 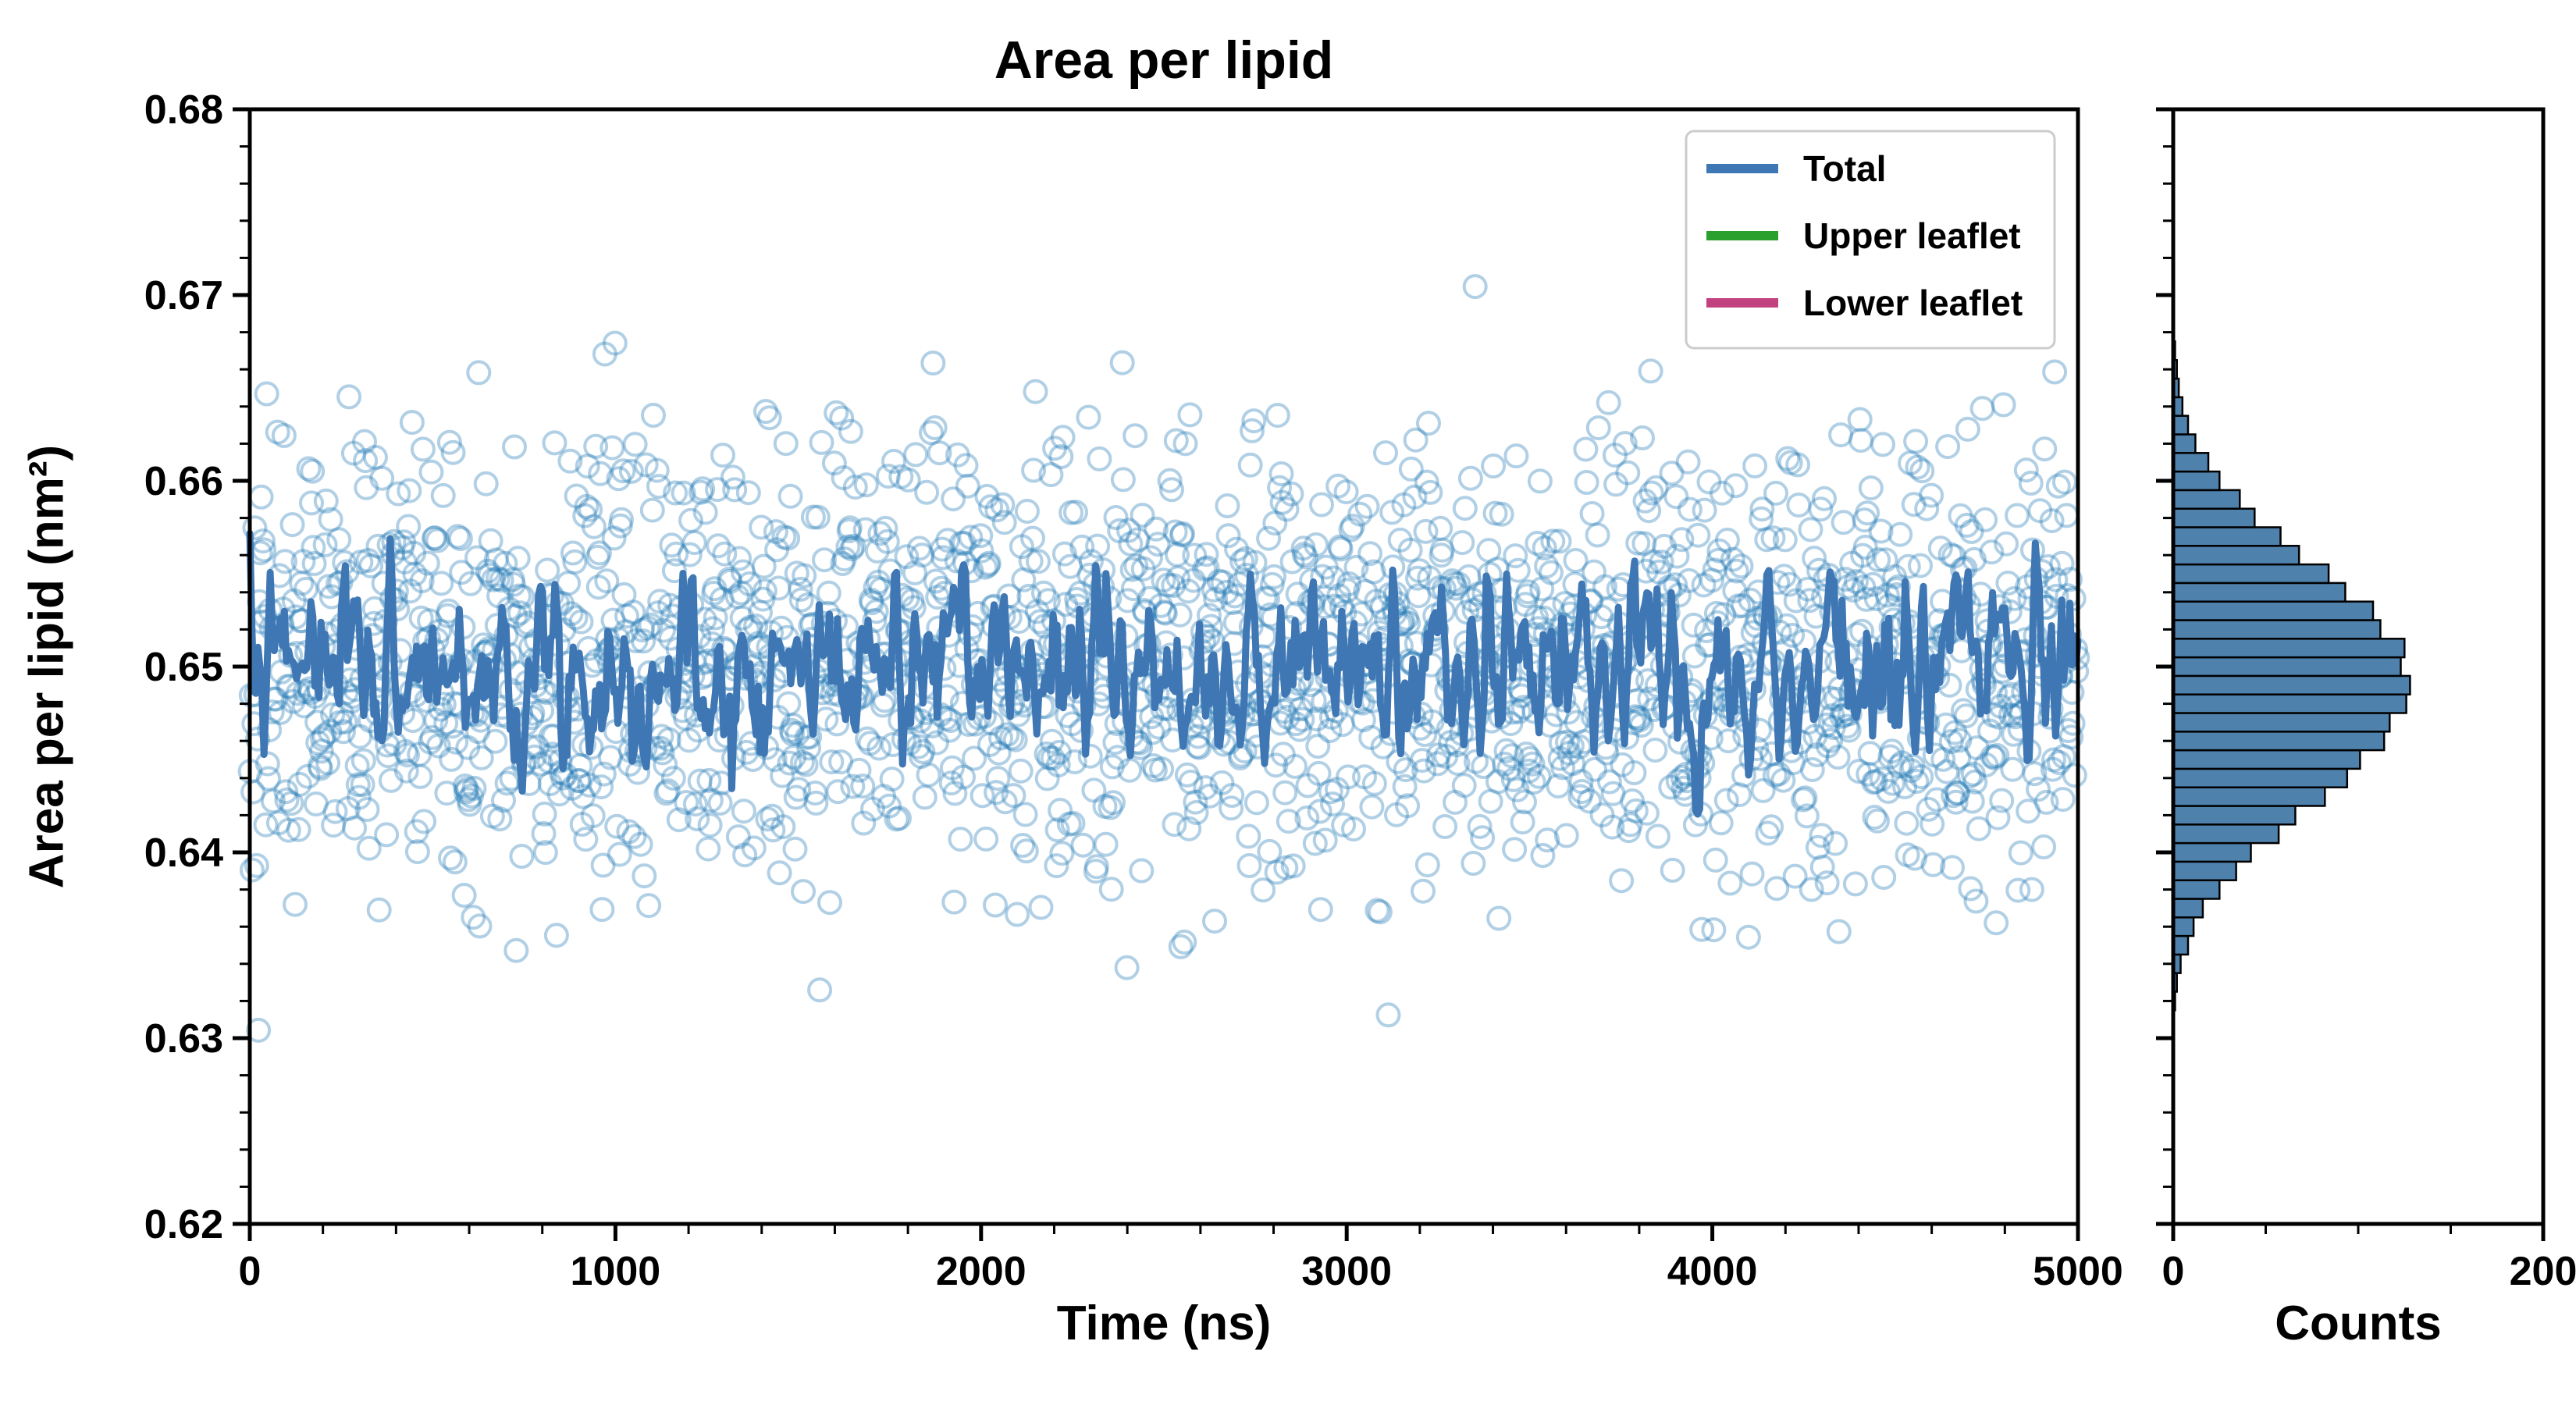 What do you see at coordinates (981, 1272) in the screenshot?
I see `x-tick-label: 2000` at bounding box center [981, 1272].